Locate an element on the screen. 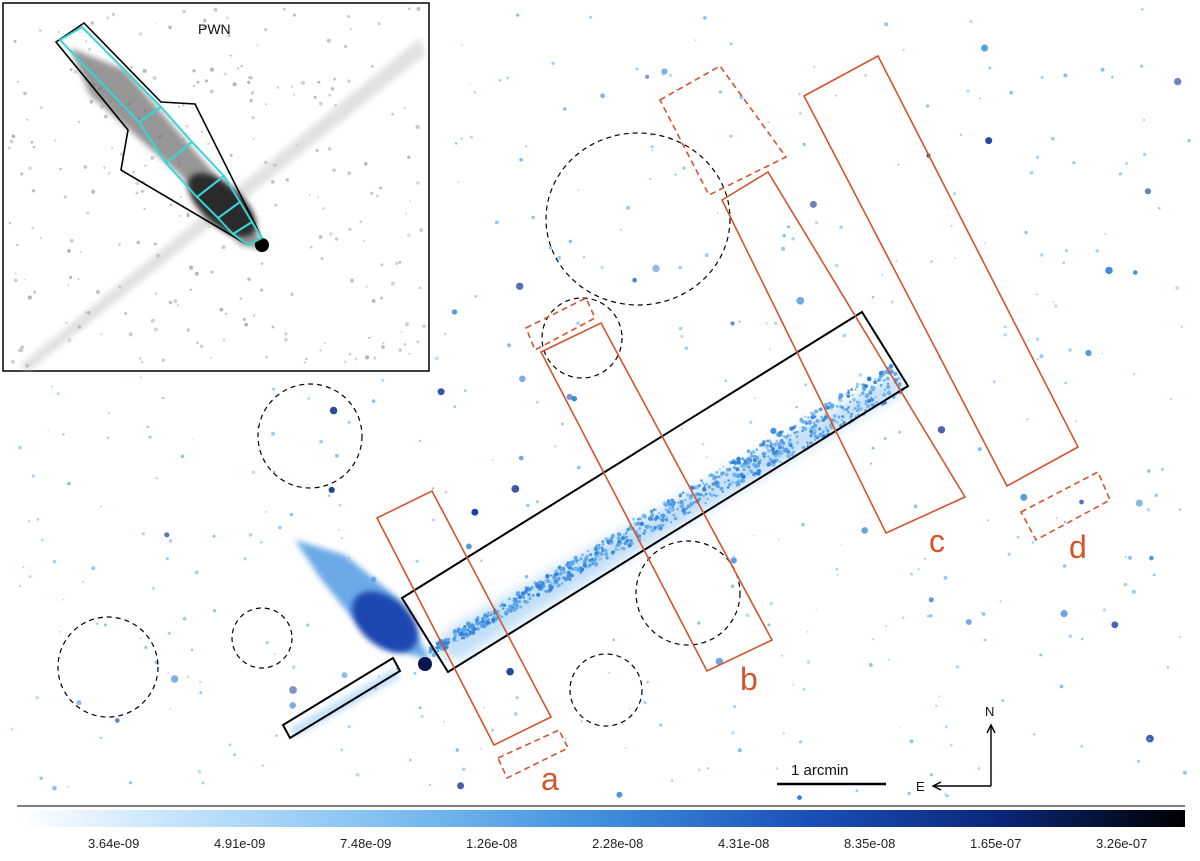 This screenshot has height=861, width=1200. region-d-box is located at coordinates (941, 271).